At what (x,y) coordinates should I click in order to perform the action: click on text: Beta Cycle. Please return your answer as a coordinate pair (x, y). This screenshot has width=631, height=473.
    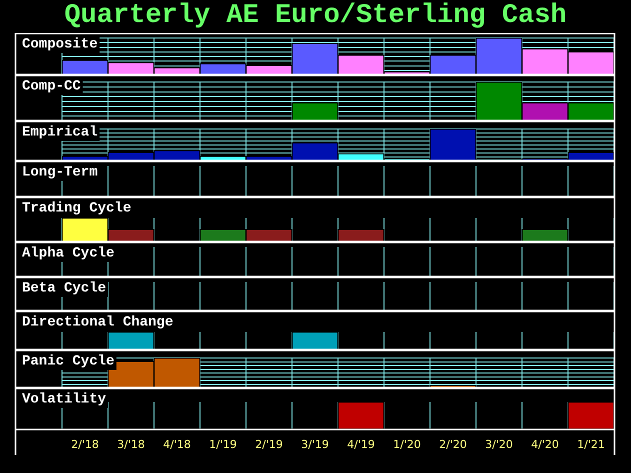
    Looking at the image, I should click on (64, 288).